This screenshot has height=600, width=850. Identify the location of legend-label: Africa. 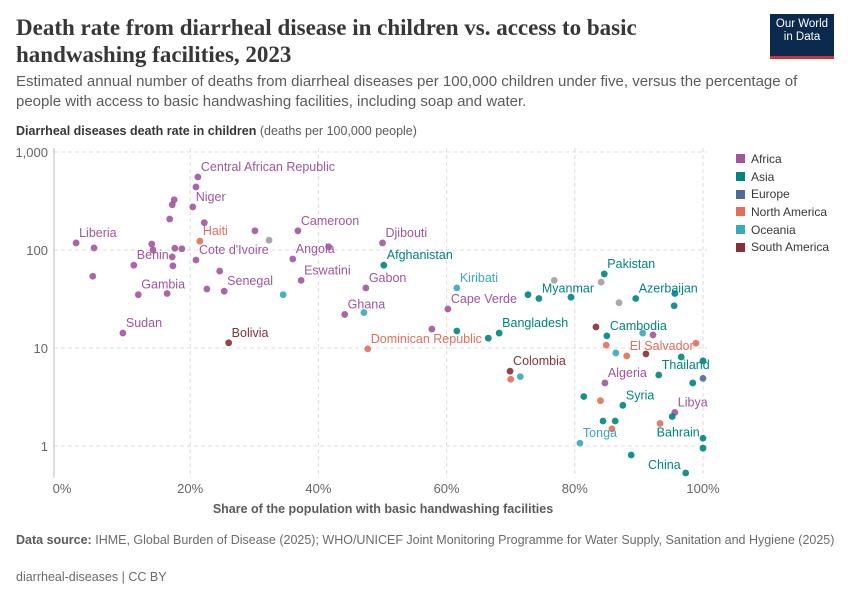
(766, 158).